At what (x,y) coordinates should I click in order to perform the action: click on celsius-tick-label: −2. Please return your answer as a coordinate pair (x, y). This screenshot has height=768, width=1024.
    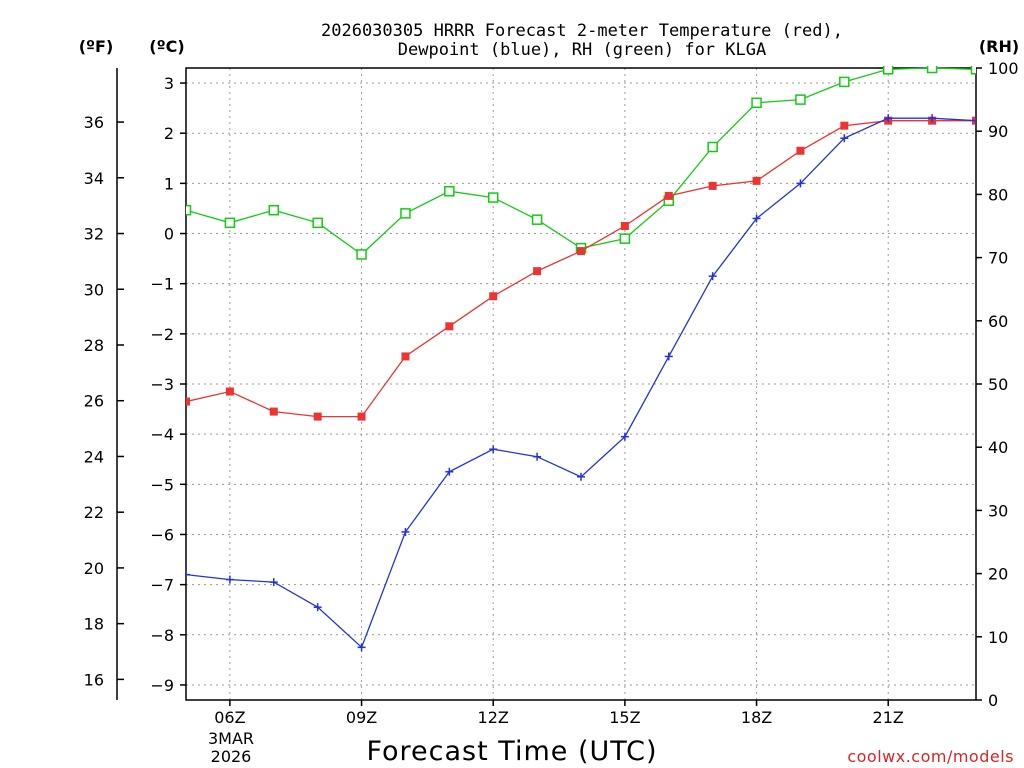
    Looking at the image, I should click on (162, 334).